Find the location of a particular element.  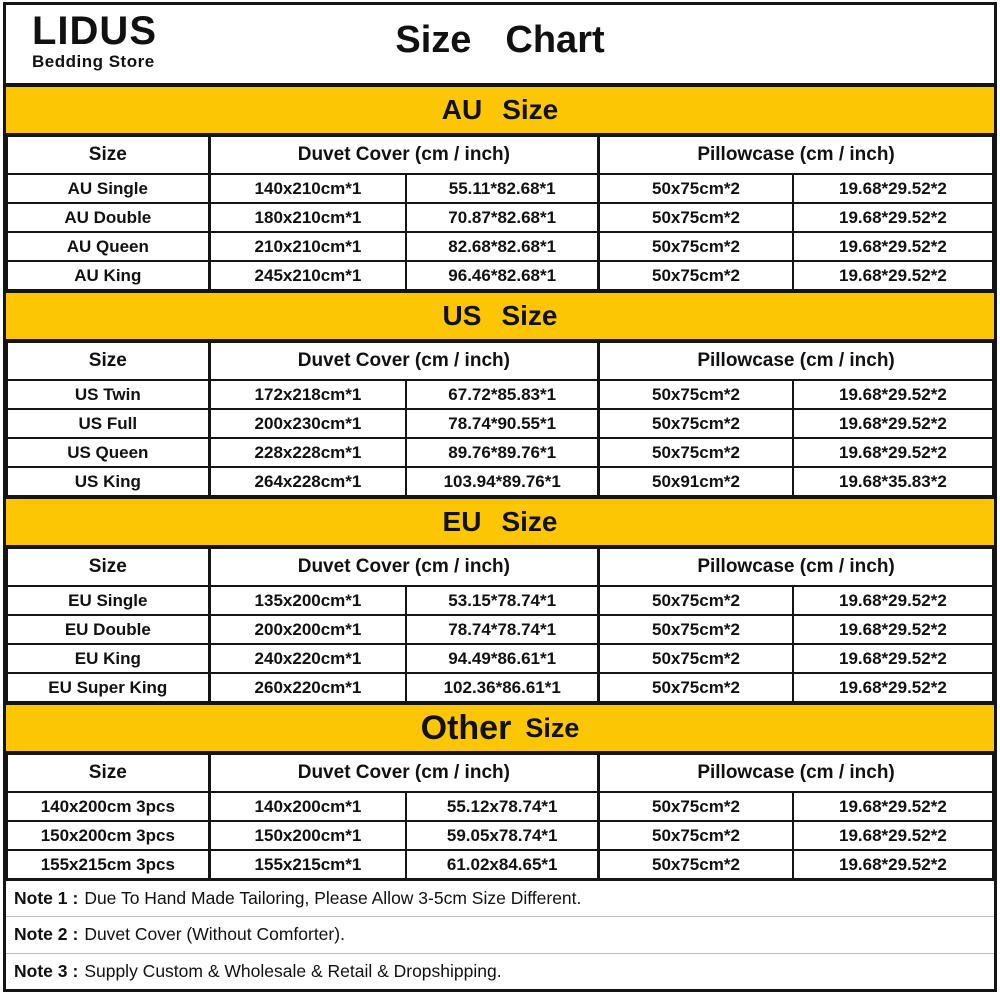

size-cell: EU King is located at coordinates (108, 658).